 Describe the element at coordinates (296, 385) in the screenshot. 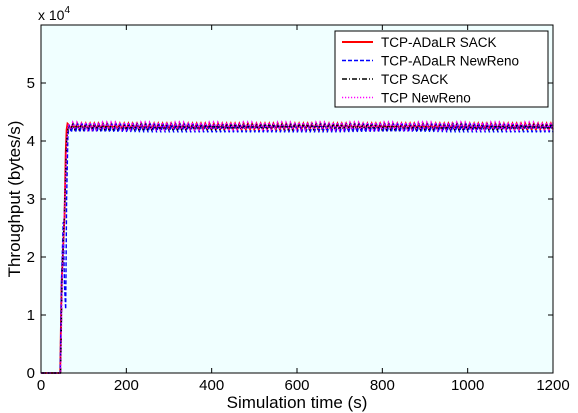

I see `x-tick-label: 600` at that location.